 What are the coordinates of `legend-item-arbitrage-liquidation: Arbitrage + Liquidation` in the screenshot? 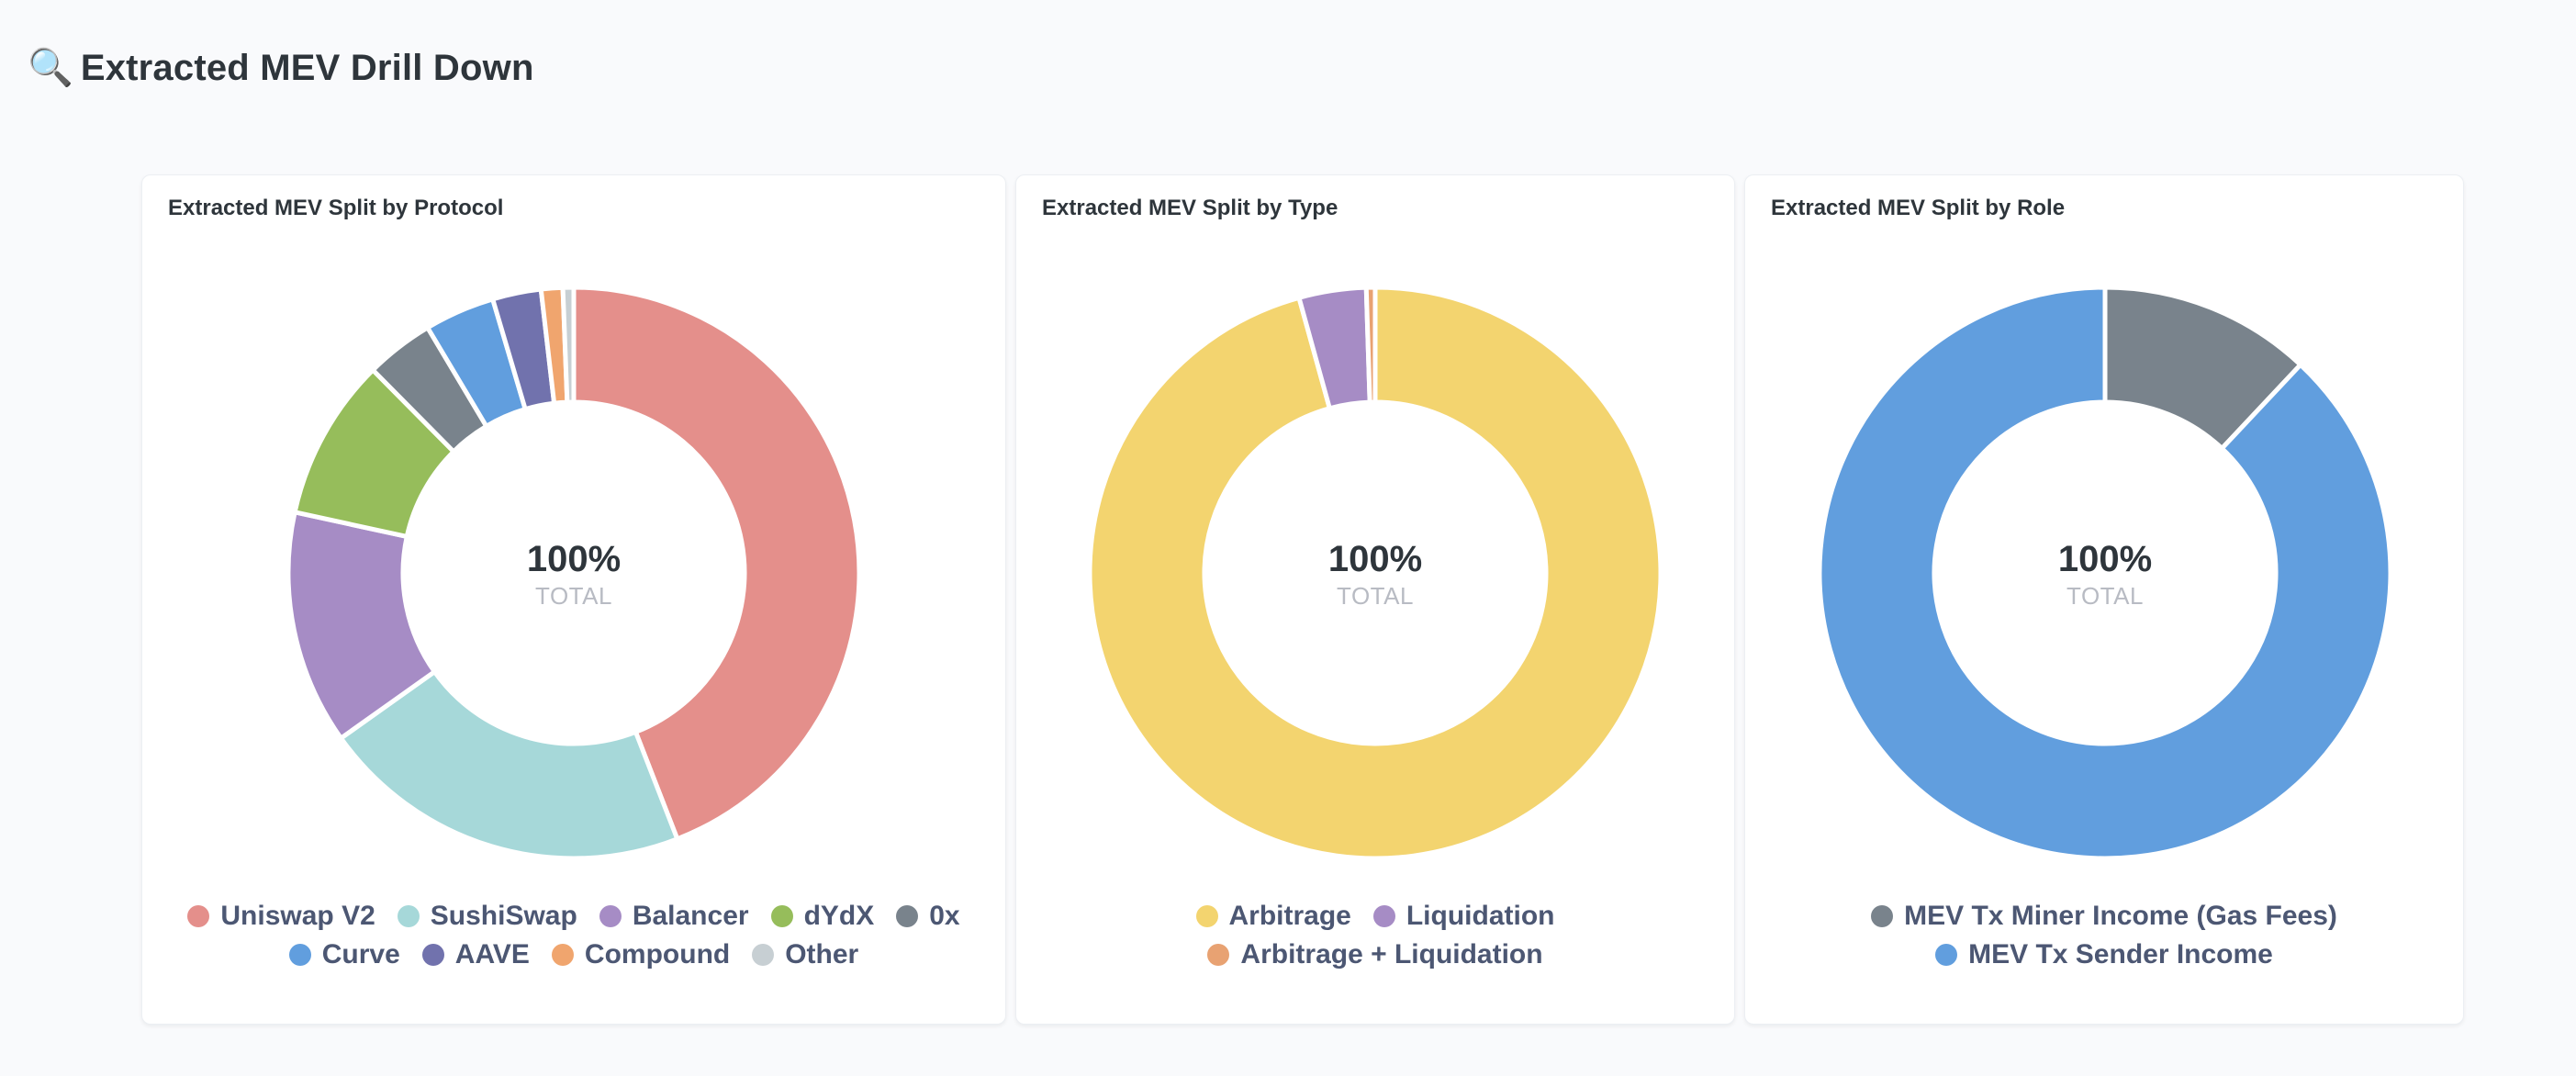 It's located at (1375, 955).